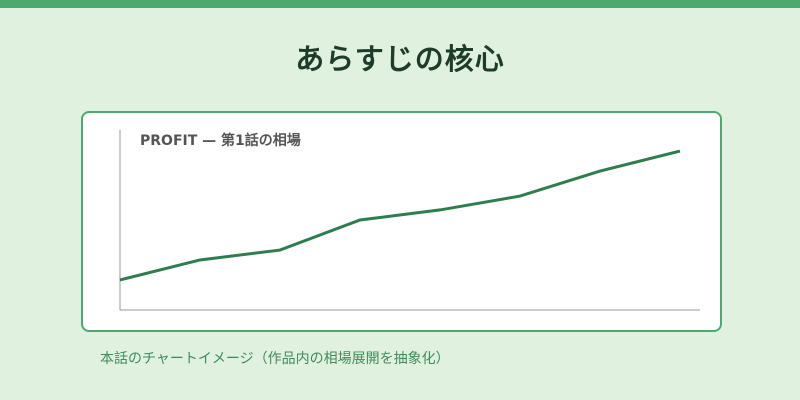  What do you see at coordinates (275, 359) in the screenshot?
I see `chart-caption: 本話のチャートイメージ（作品内の相場展開を抽象化）` at bounding box center [275, 359].